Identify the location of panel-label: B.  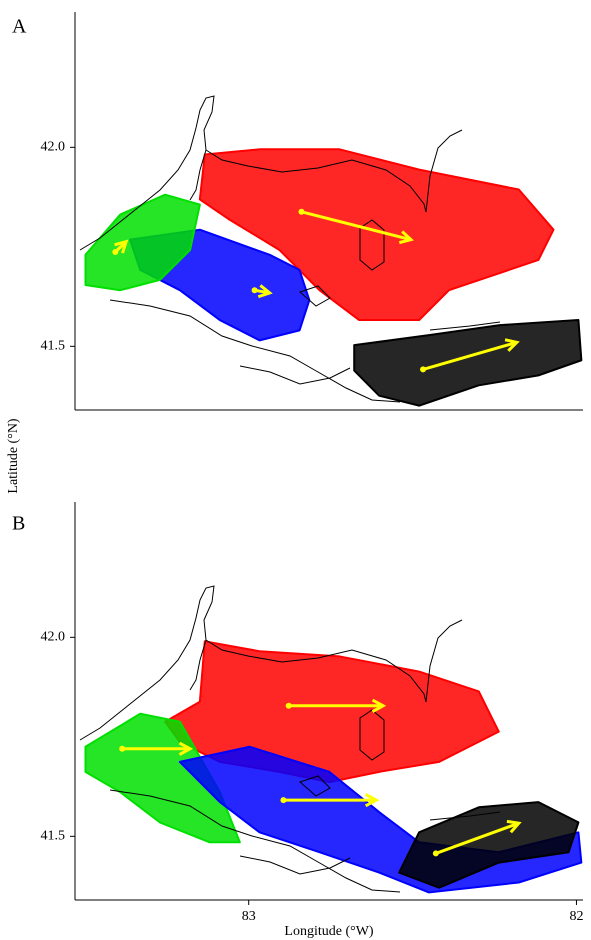
(18, 524).